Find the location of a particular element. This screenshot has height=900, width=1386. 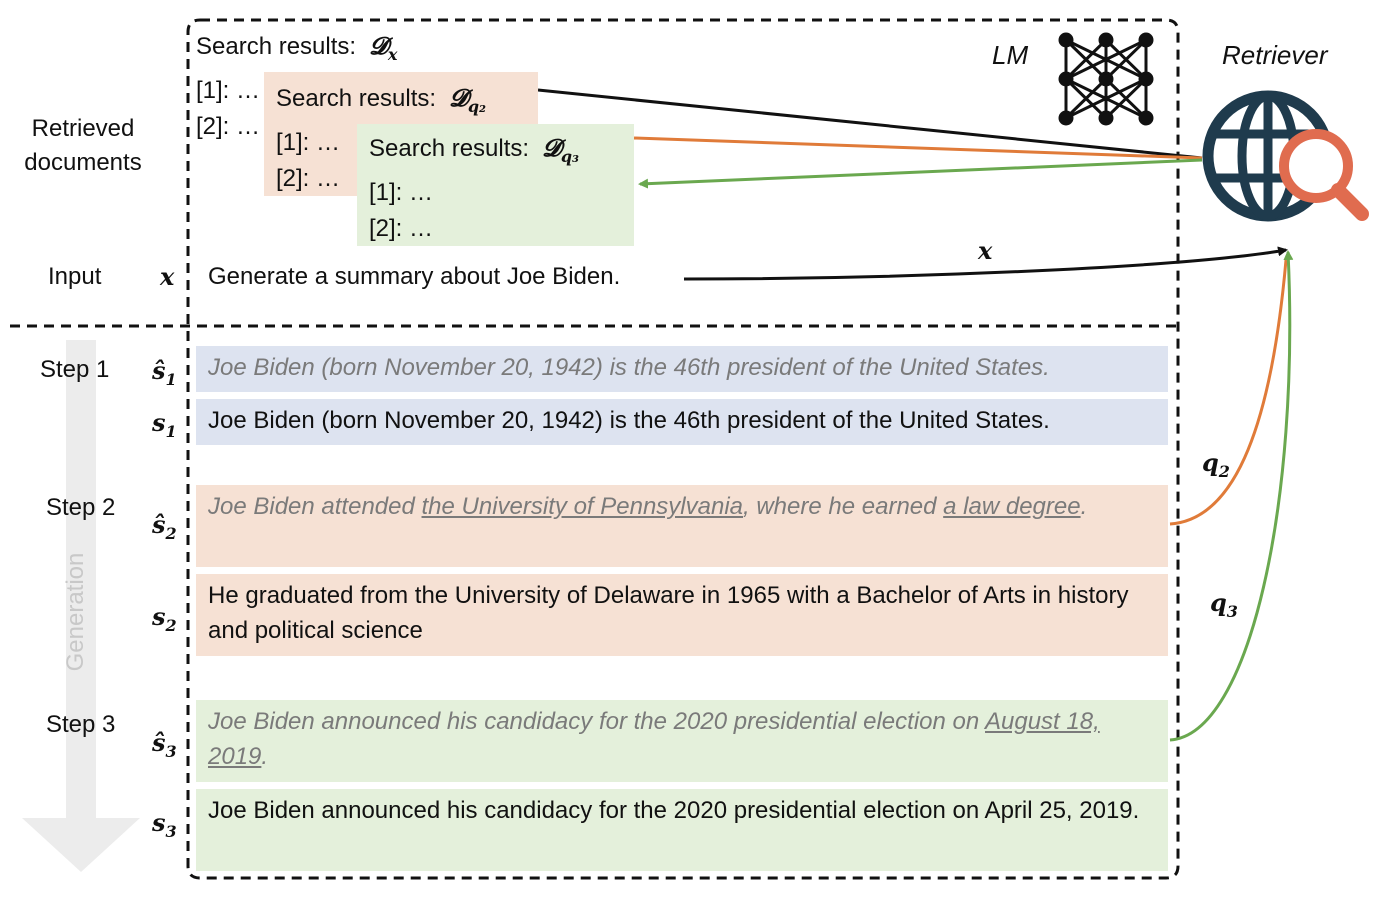

dx-line is located at coordinates (870, 124).